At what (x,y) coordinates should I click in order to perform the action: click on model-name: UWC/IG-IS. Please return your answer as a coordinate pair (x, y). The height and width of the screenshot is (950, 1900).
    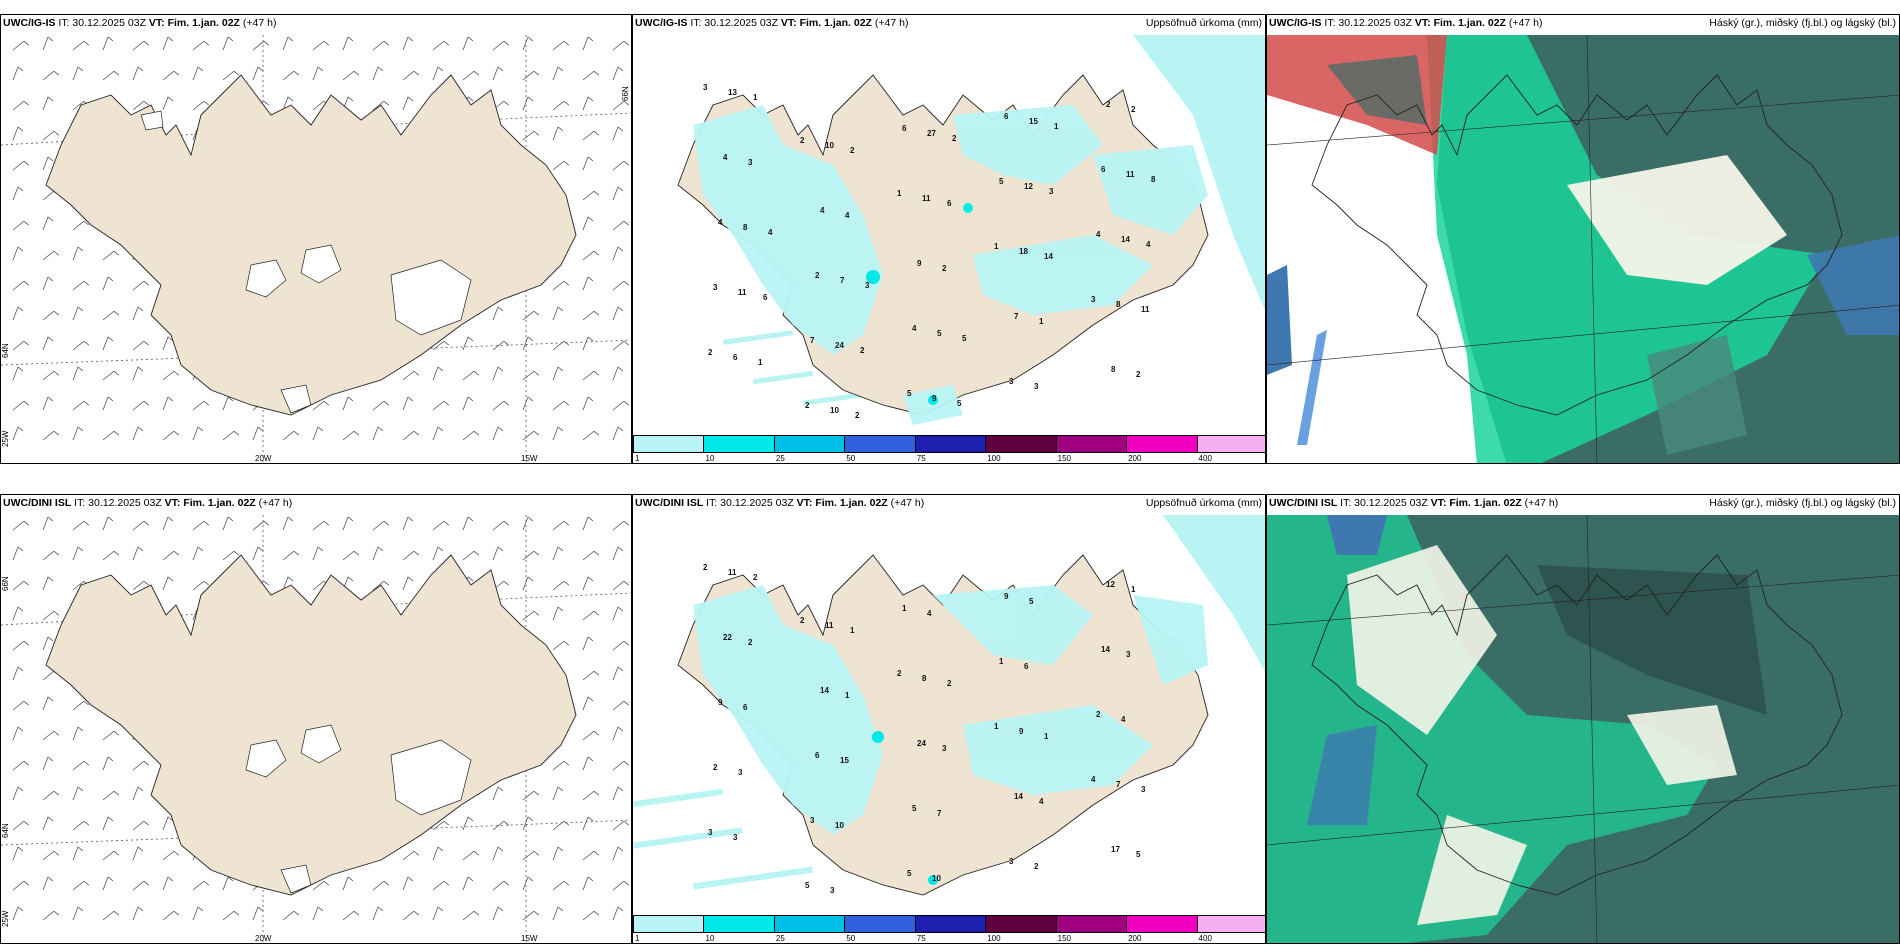
    Looking at the image, I should click on (29, 23).